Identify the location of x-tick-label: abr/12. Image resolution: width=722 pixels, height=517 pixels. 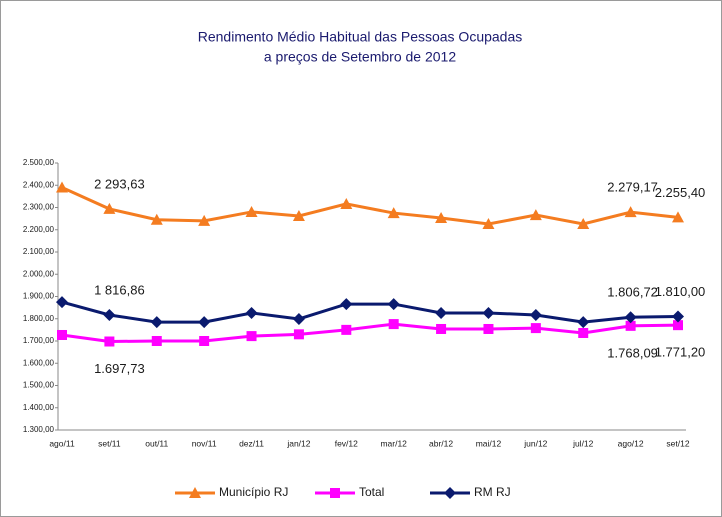
(441, 443).